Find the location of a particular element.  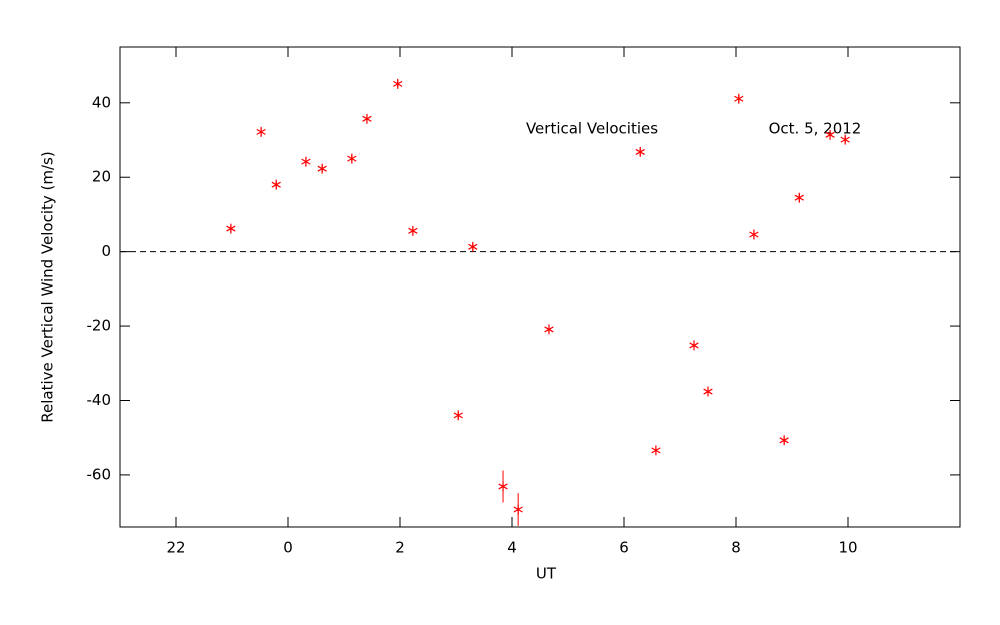

x-tick-label: 0 is located at coordinates (288, 548).